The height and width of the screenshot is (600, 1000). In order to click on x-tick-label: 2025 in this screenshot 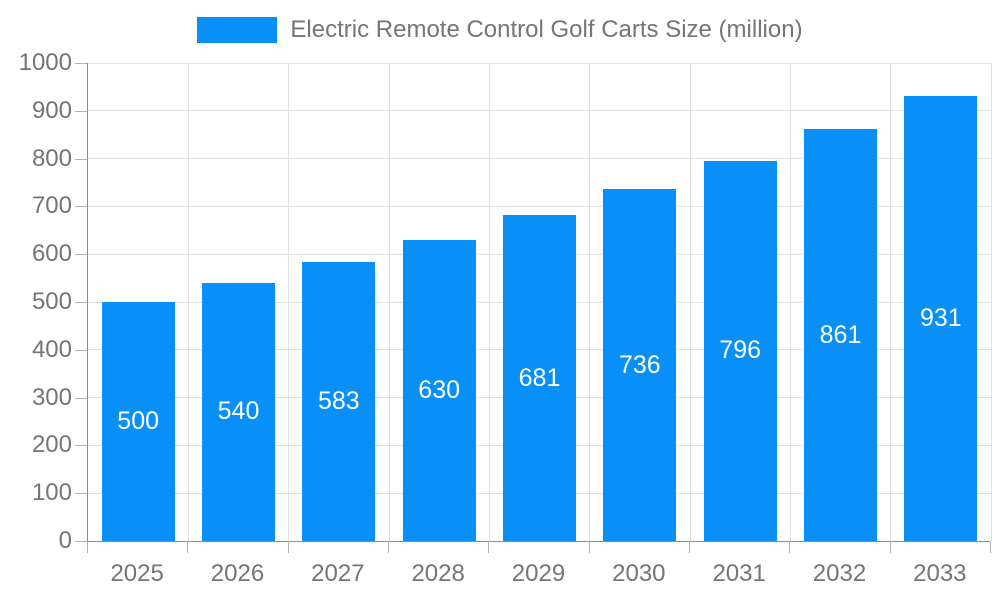, I will do `click(137, 573)`.